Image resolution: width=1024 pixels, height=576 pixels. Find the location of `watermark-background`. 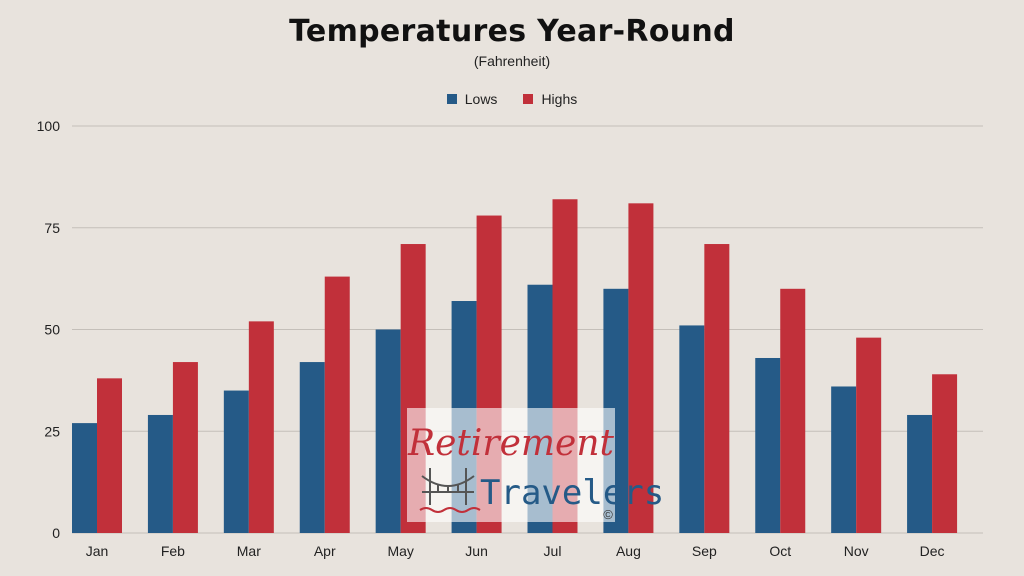

watermark-background is located at coordinates (511, 465).